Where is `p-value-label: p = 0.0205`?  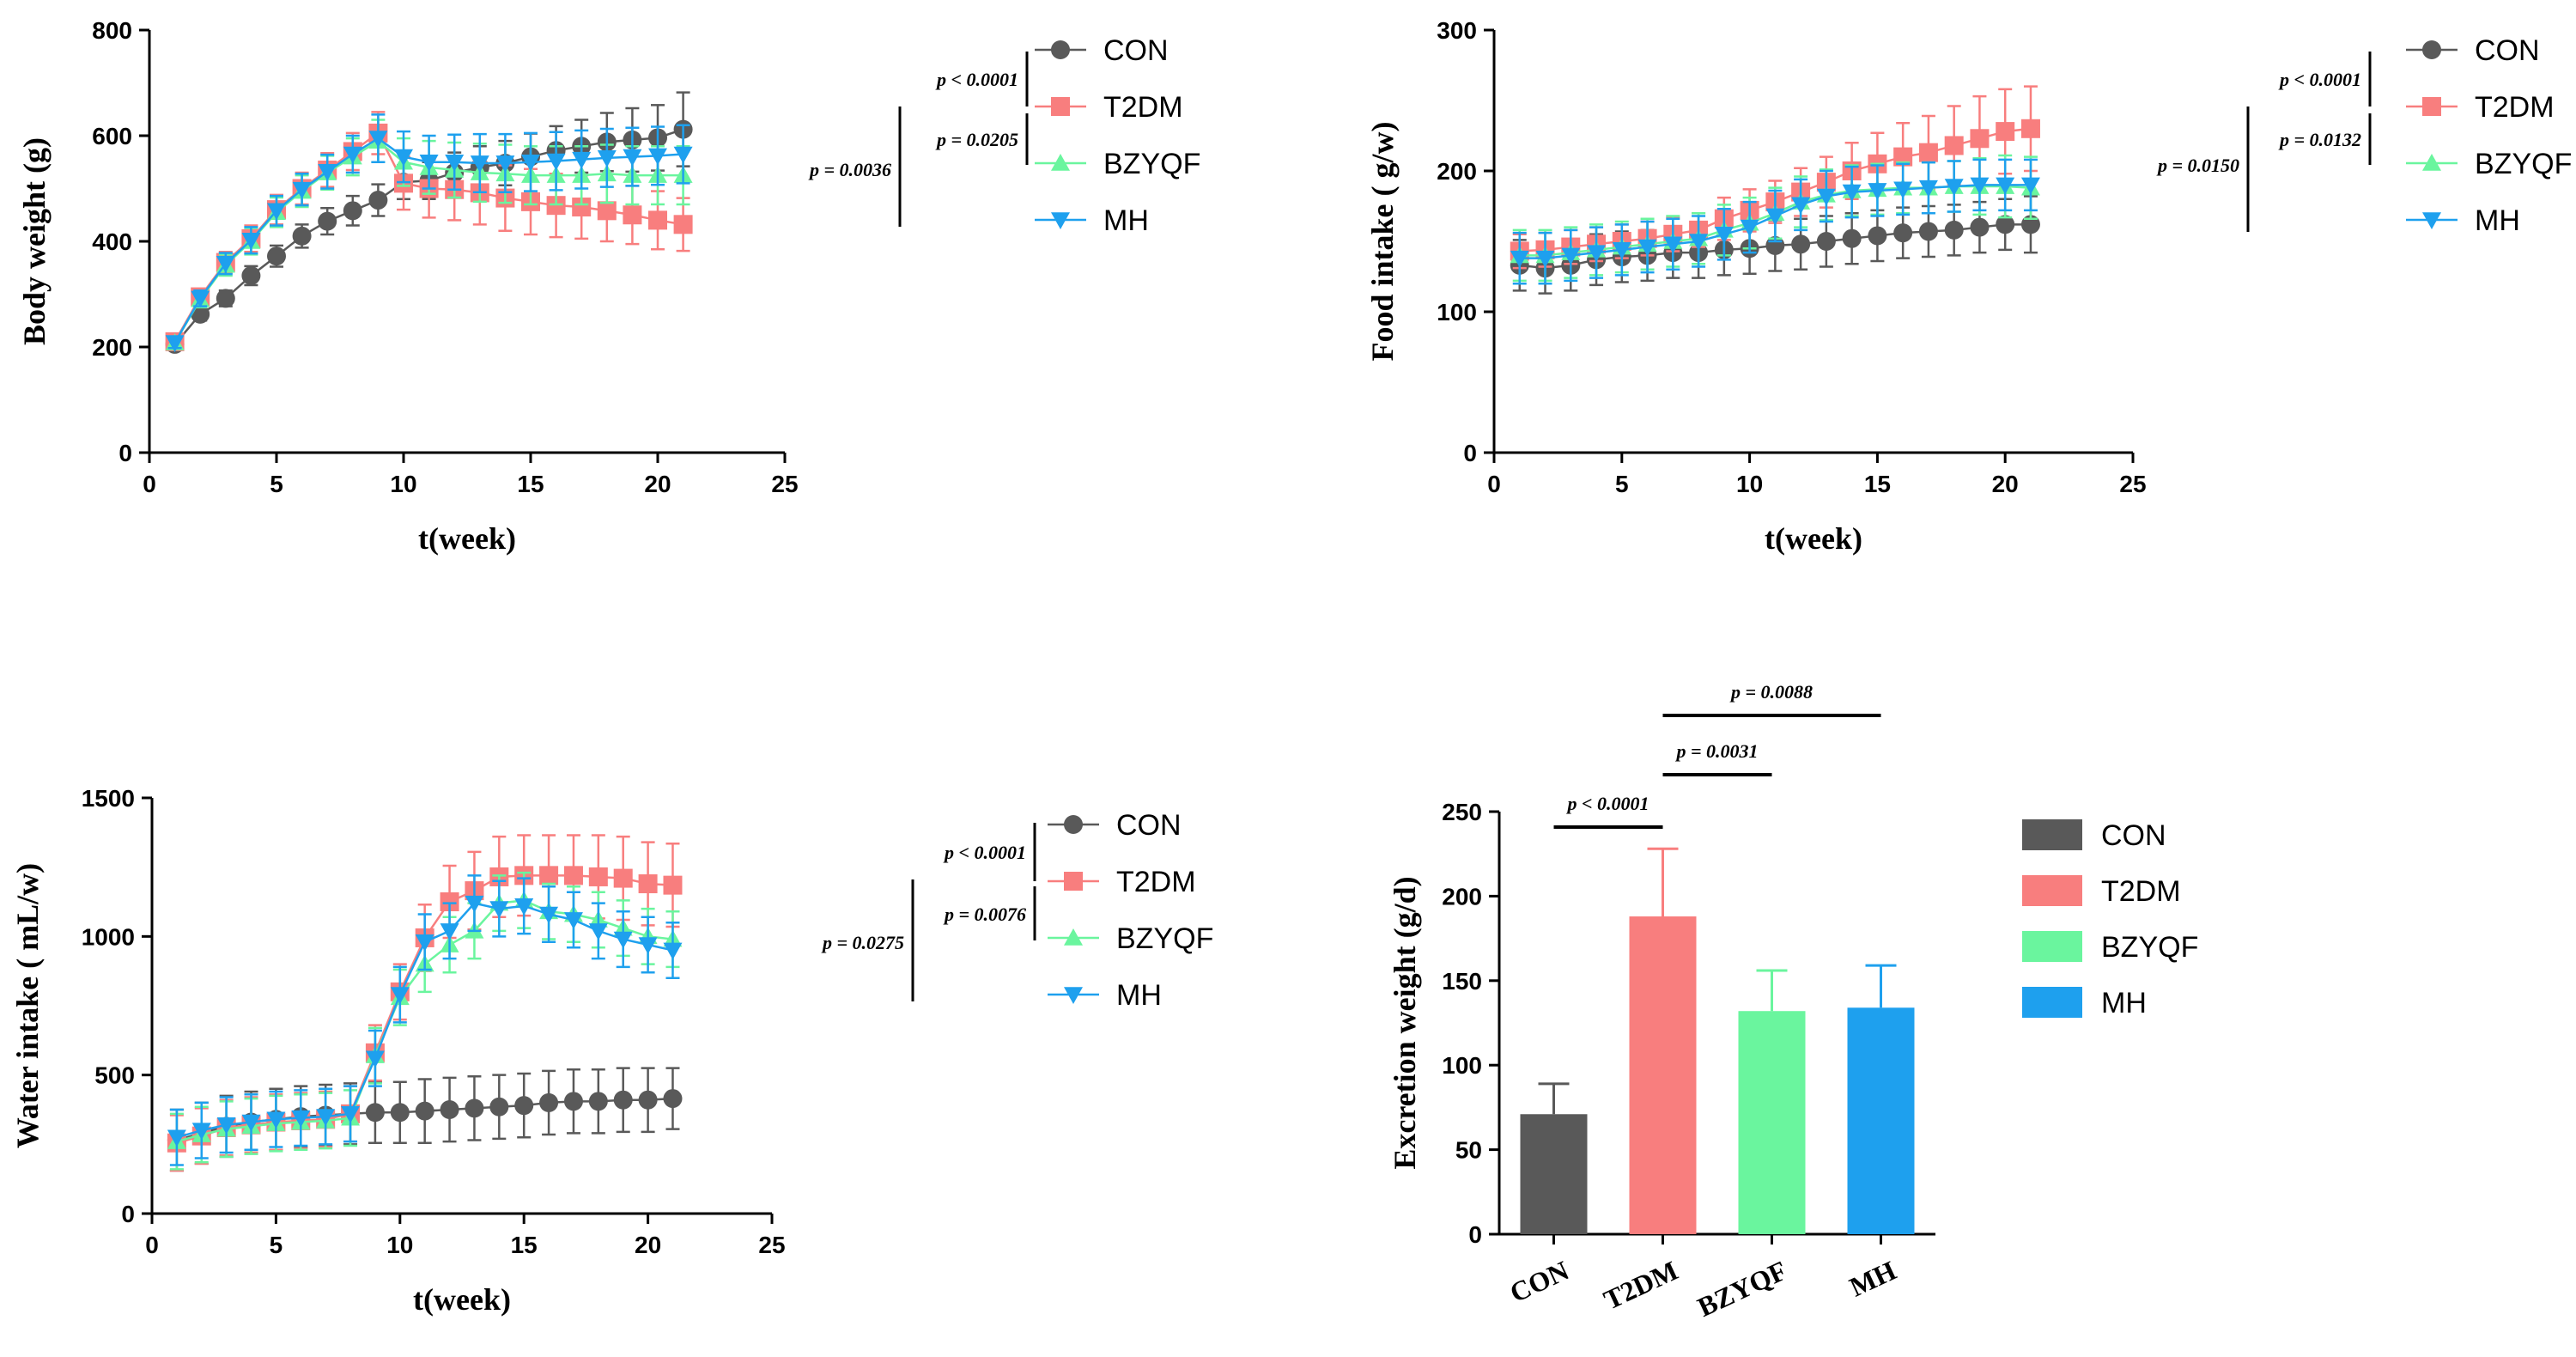 p-value-label: p = 0.0205 is located at coordinates (976, 139).